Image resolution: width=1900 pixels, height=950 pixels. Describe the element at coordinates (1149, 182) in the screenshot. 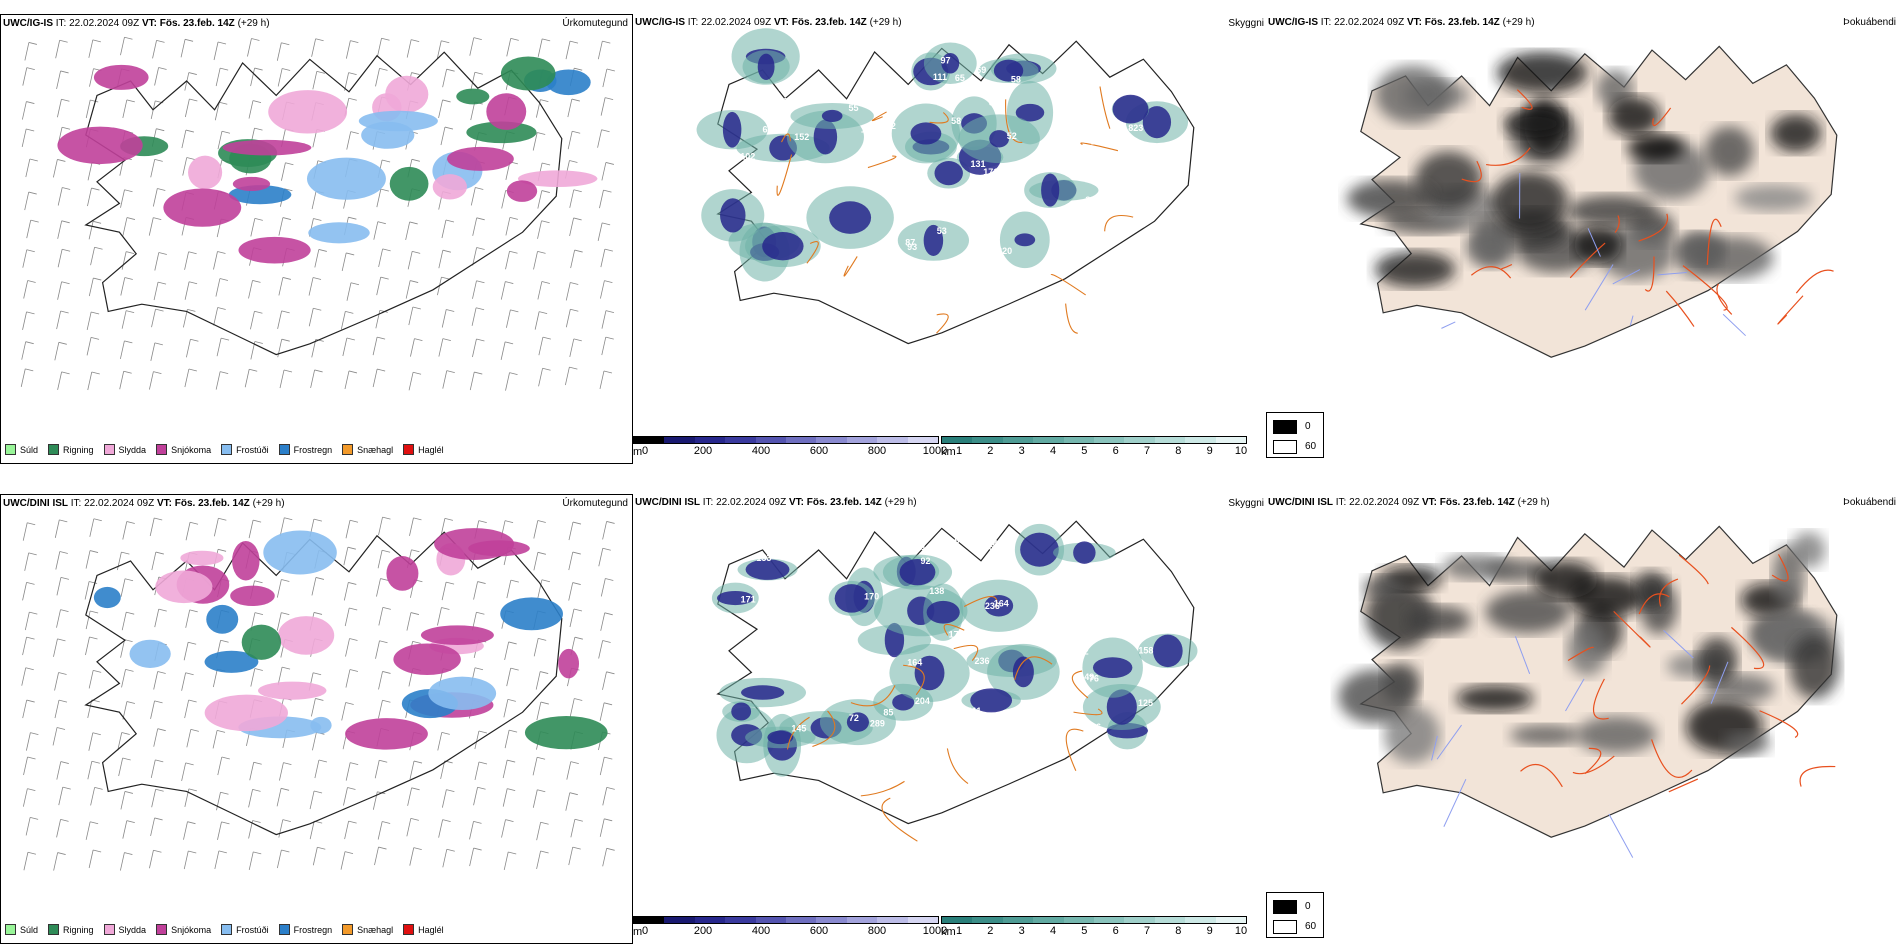

I see `cloud-base-label: 235` at that location.